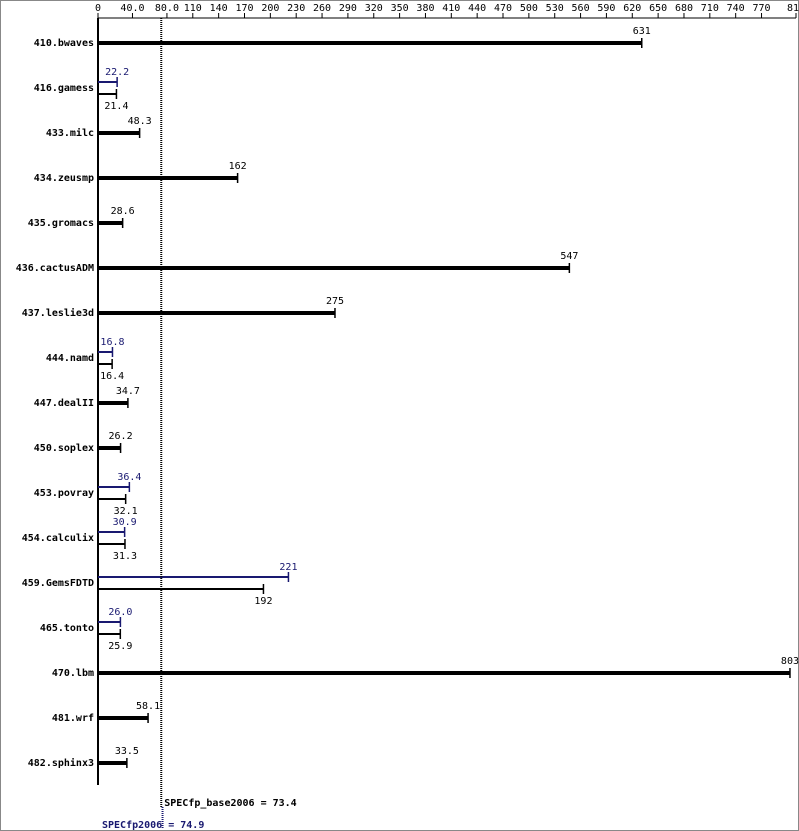 The width and height of the screenshot is (799, 831). Describe the element at coordinates (335, 301) in the screenshot. I see `value-label: 275` at that location.